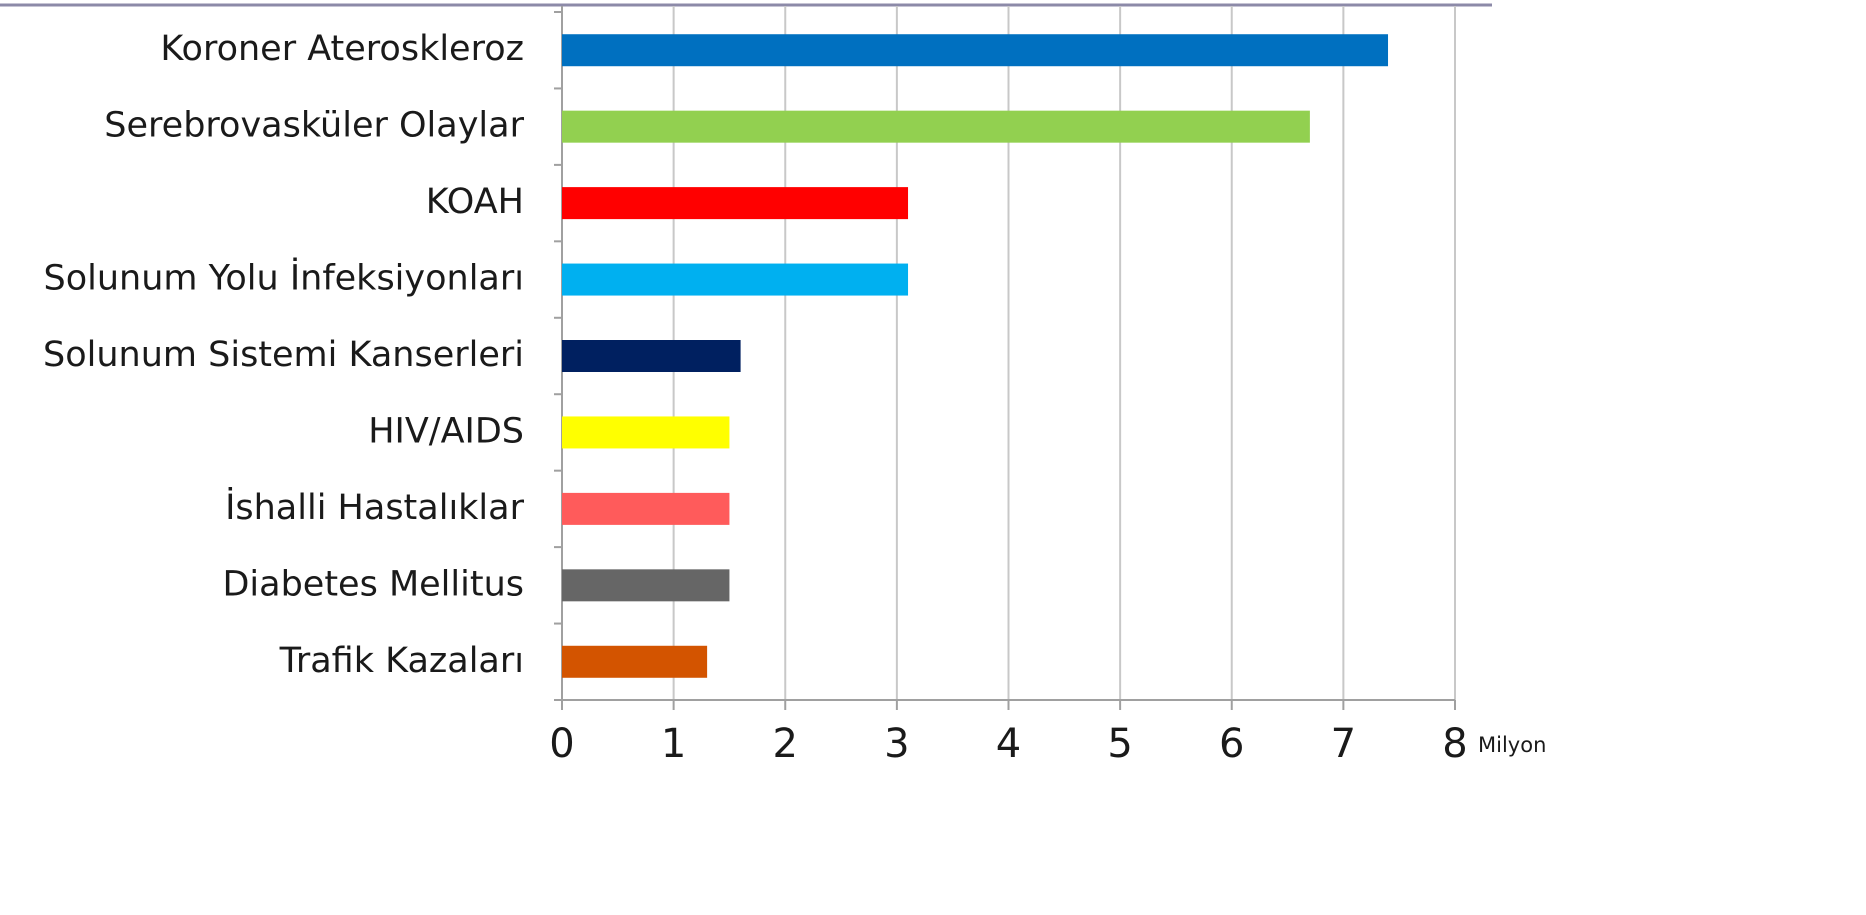  I want to click on x-tick-label: 2, so click(785, 744).